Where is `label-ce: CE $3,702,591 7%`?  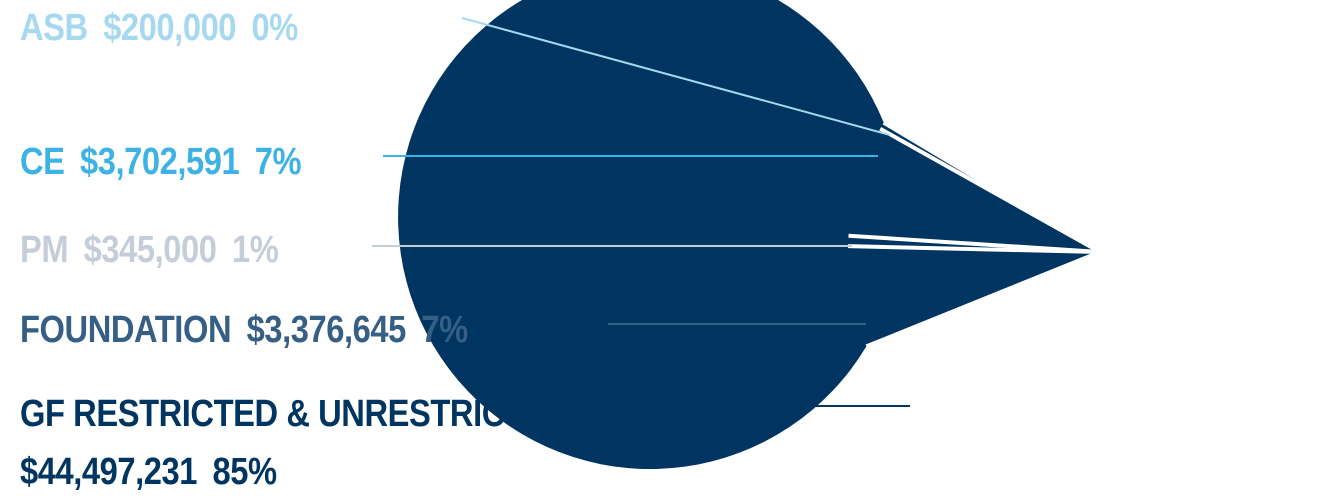
label-ce: CE $3,702,591 7% is located at coordinates (168, 162).